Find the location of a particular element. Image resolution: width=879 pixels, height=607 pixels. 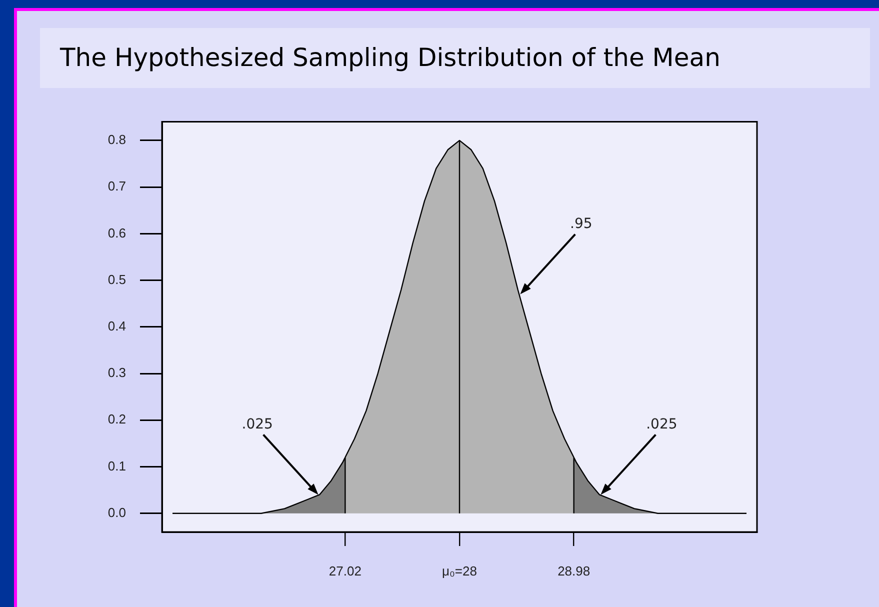

x-tick-label: 27.02 is located at coordinates (345, 570).